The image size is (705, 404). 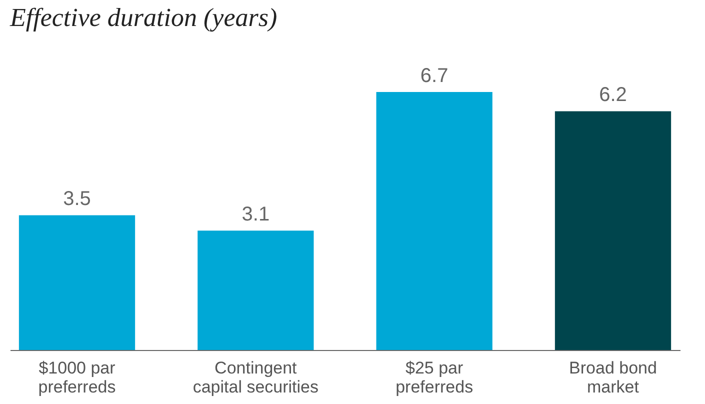 I want to click on x-tick-label: $1000 par preferreds, so click(x=77, y=377).